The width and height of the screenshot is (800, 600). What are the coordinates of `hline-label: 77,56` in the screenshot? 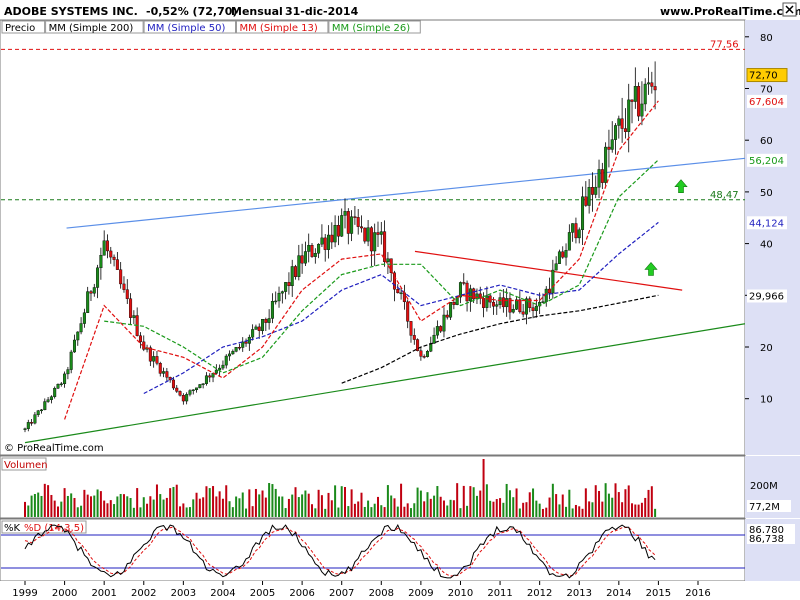 It's located at (724, 44).